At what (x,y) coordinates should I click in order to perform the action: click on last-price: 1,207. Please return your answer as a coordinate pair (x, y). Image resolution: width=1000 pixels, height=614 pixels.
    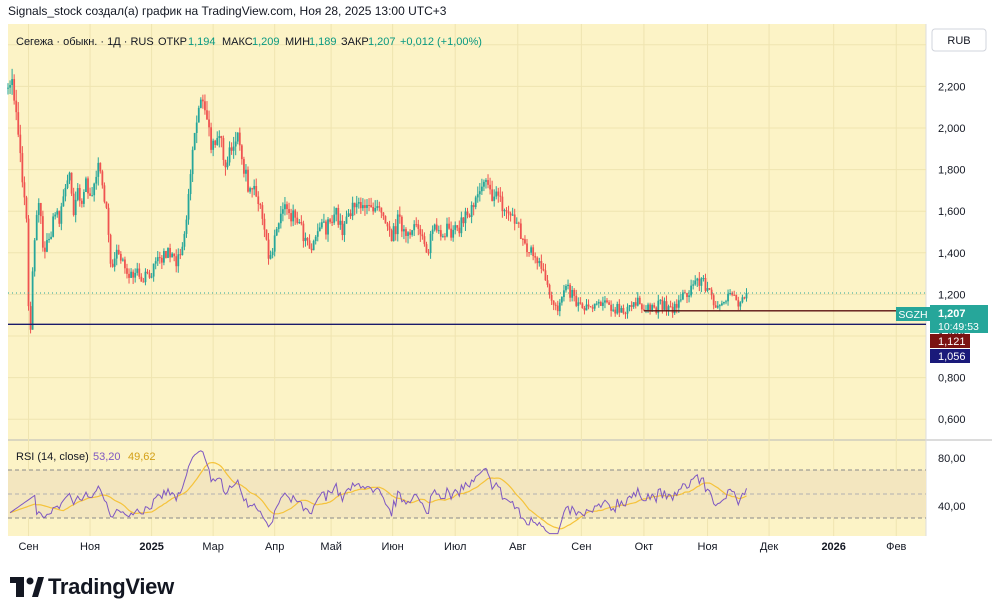
    Looking at the image, I should click on (952, 314).